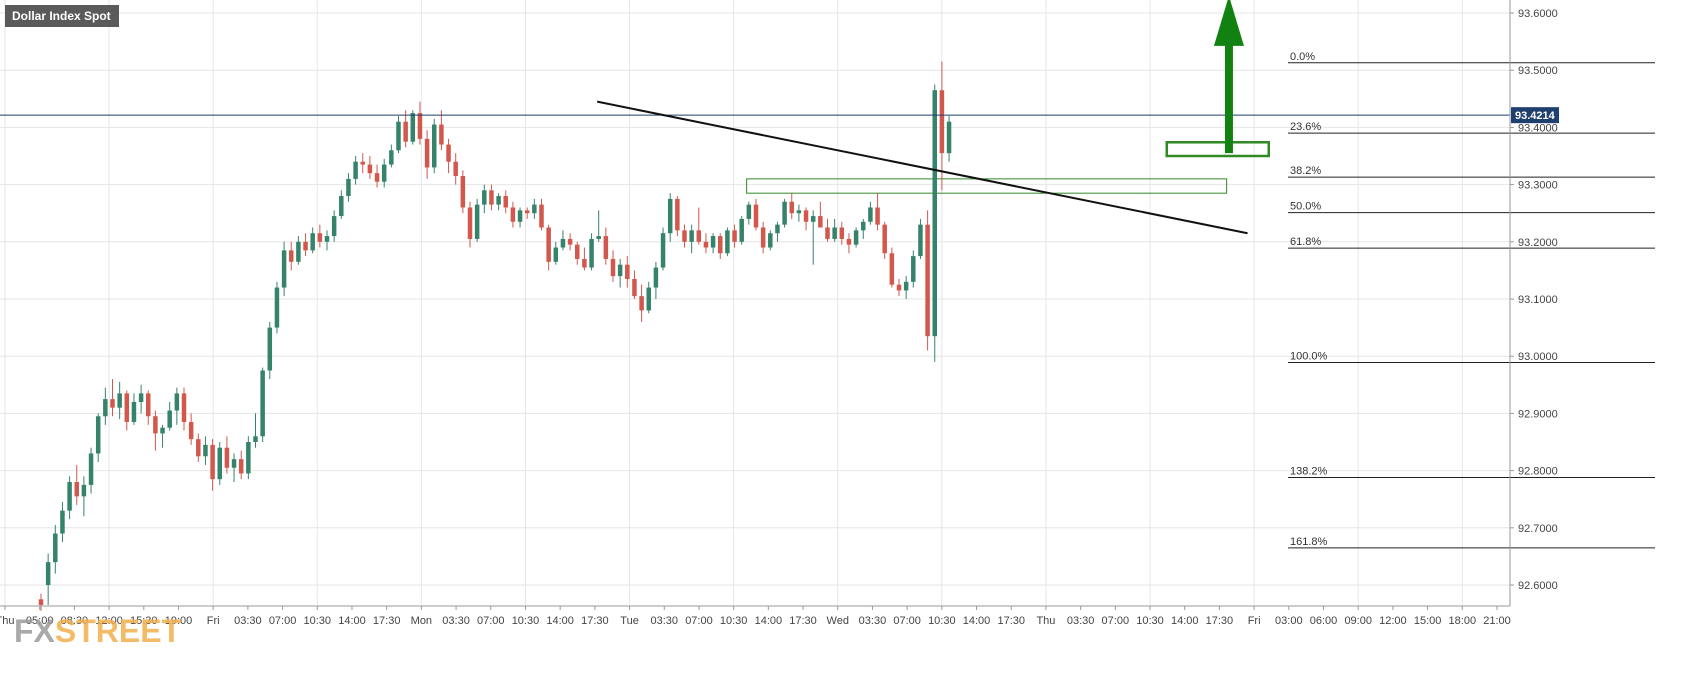  I want to click on y-tick-label: 93.6000, so click(1538, 14).